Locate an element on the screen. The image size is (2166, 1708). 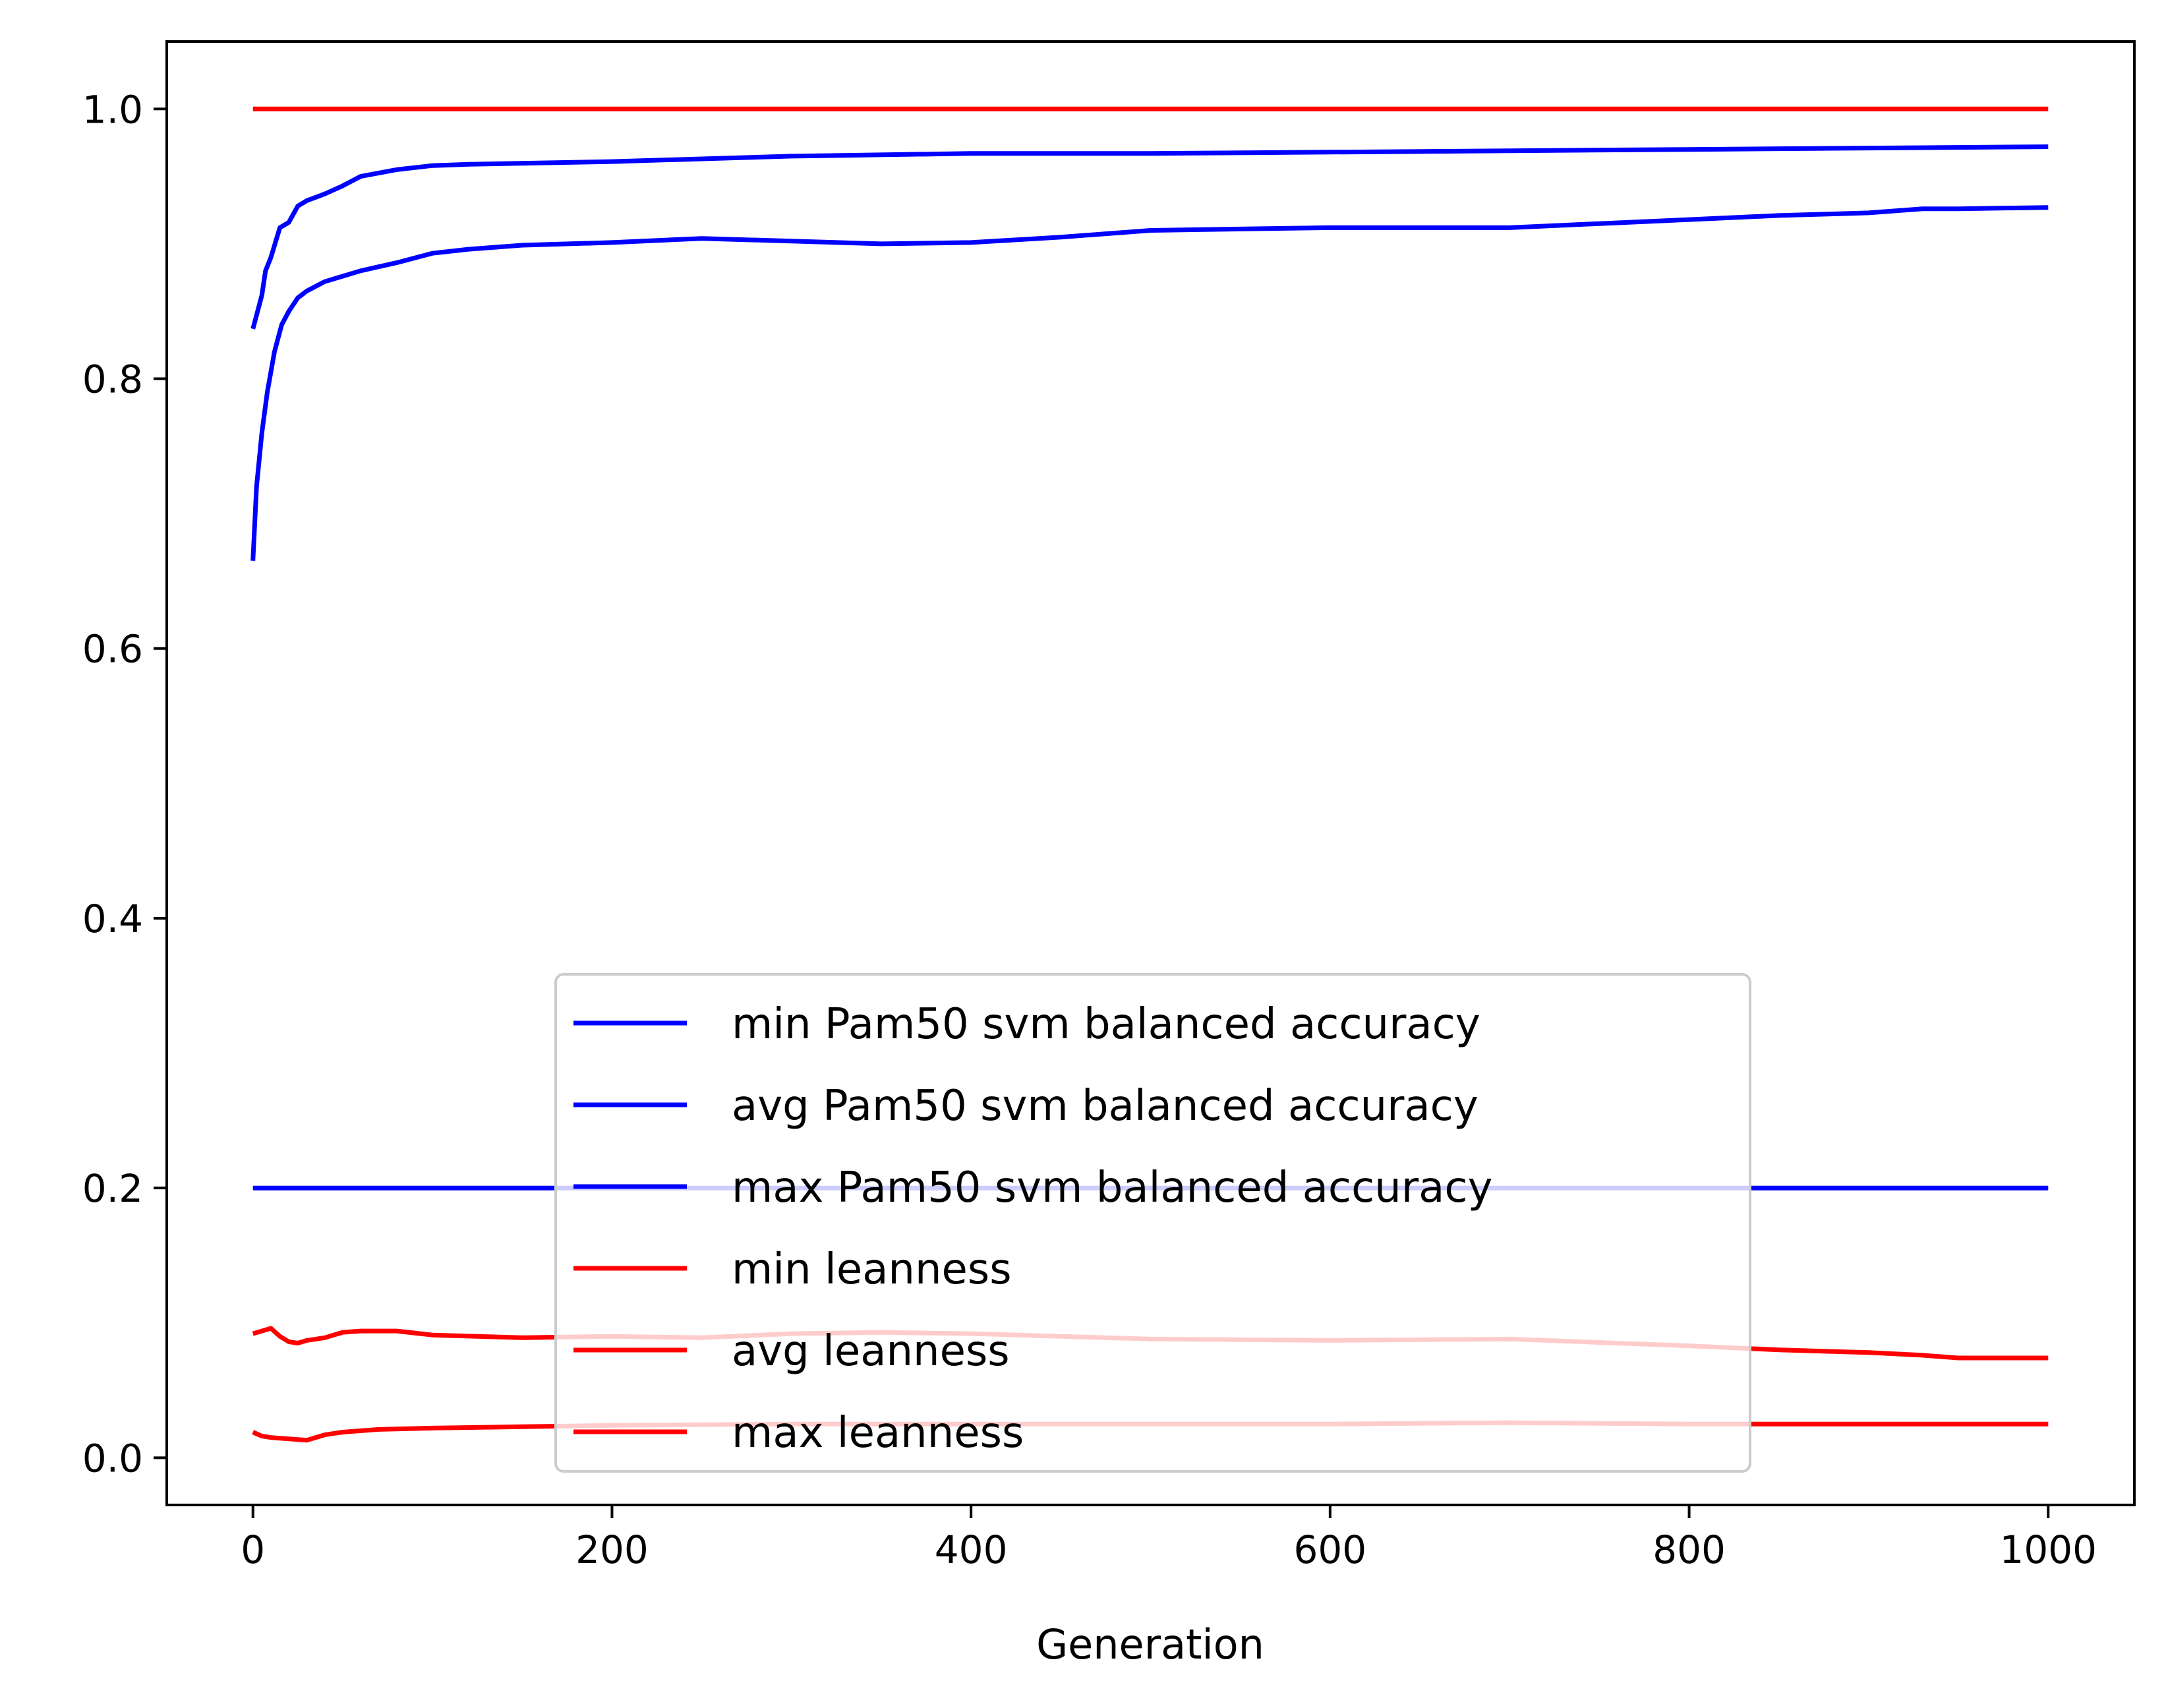
y-tick-label: 1.0 is located at coordinates (112, 109).